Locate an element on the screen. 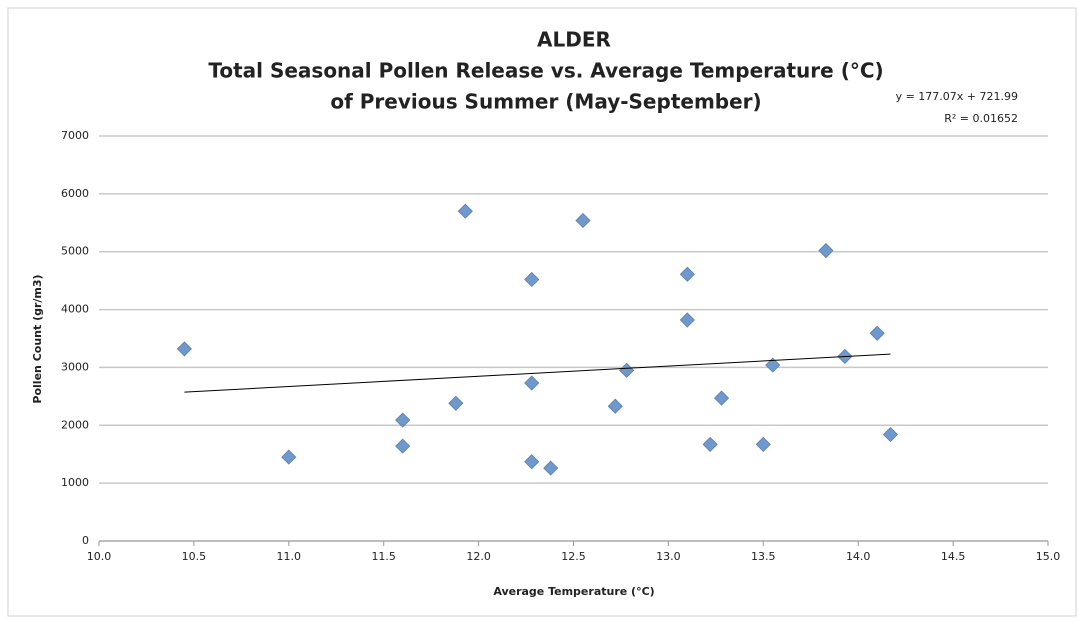 Image resolution: width=1078 pixels, height=618 pixels. x-tick-label: 12.0 is located at coordinates (478, 556).